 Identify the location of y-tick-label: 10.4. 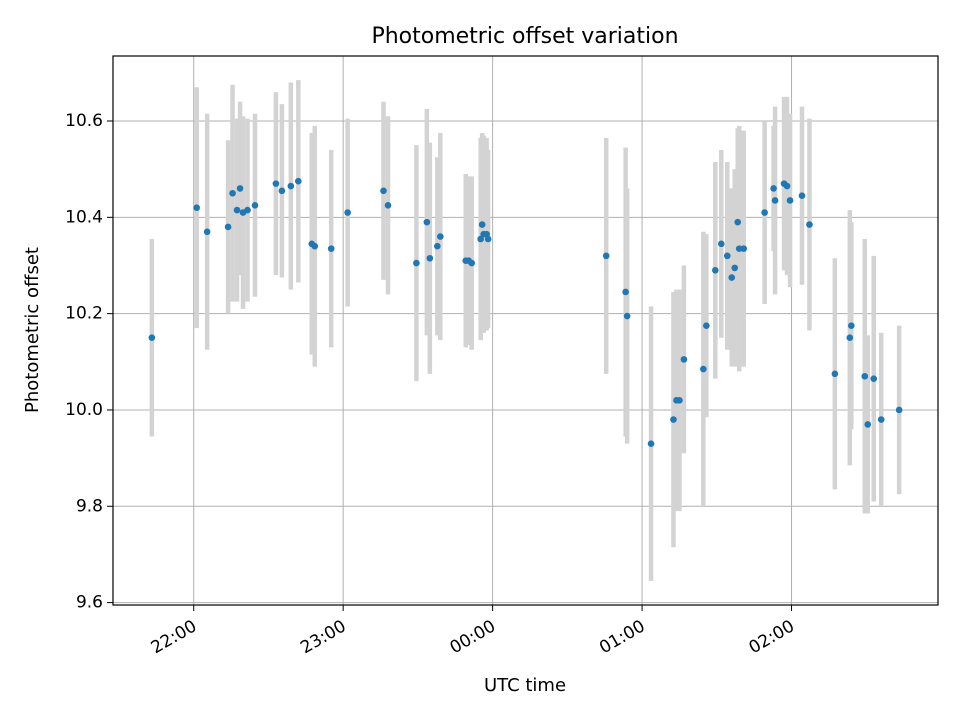
(84, 217).